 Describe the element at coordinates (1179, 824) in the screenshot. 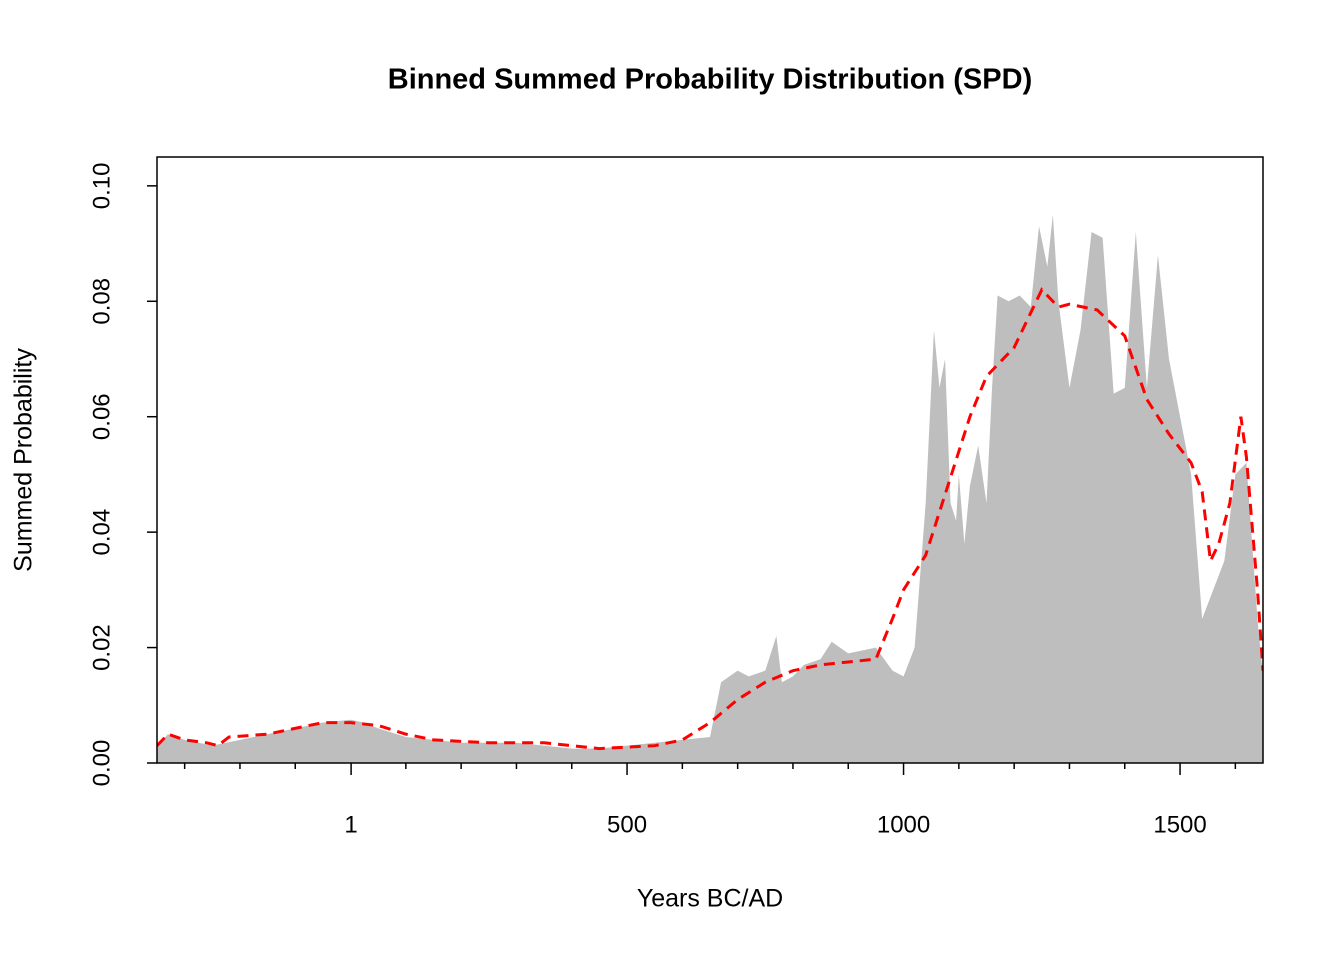

I see `x-tick-label: 1500` at that location.